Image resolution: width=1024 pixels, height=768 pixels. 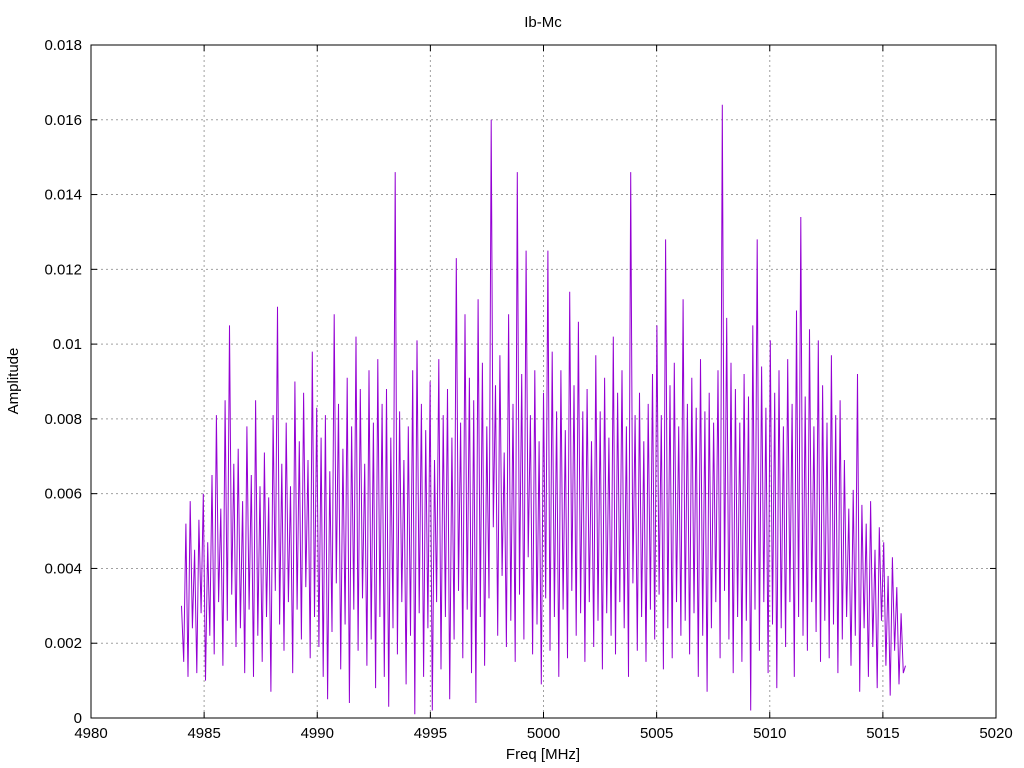 I want to click on y-tick-label: 0.002, so click(x=63, y=643).